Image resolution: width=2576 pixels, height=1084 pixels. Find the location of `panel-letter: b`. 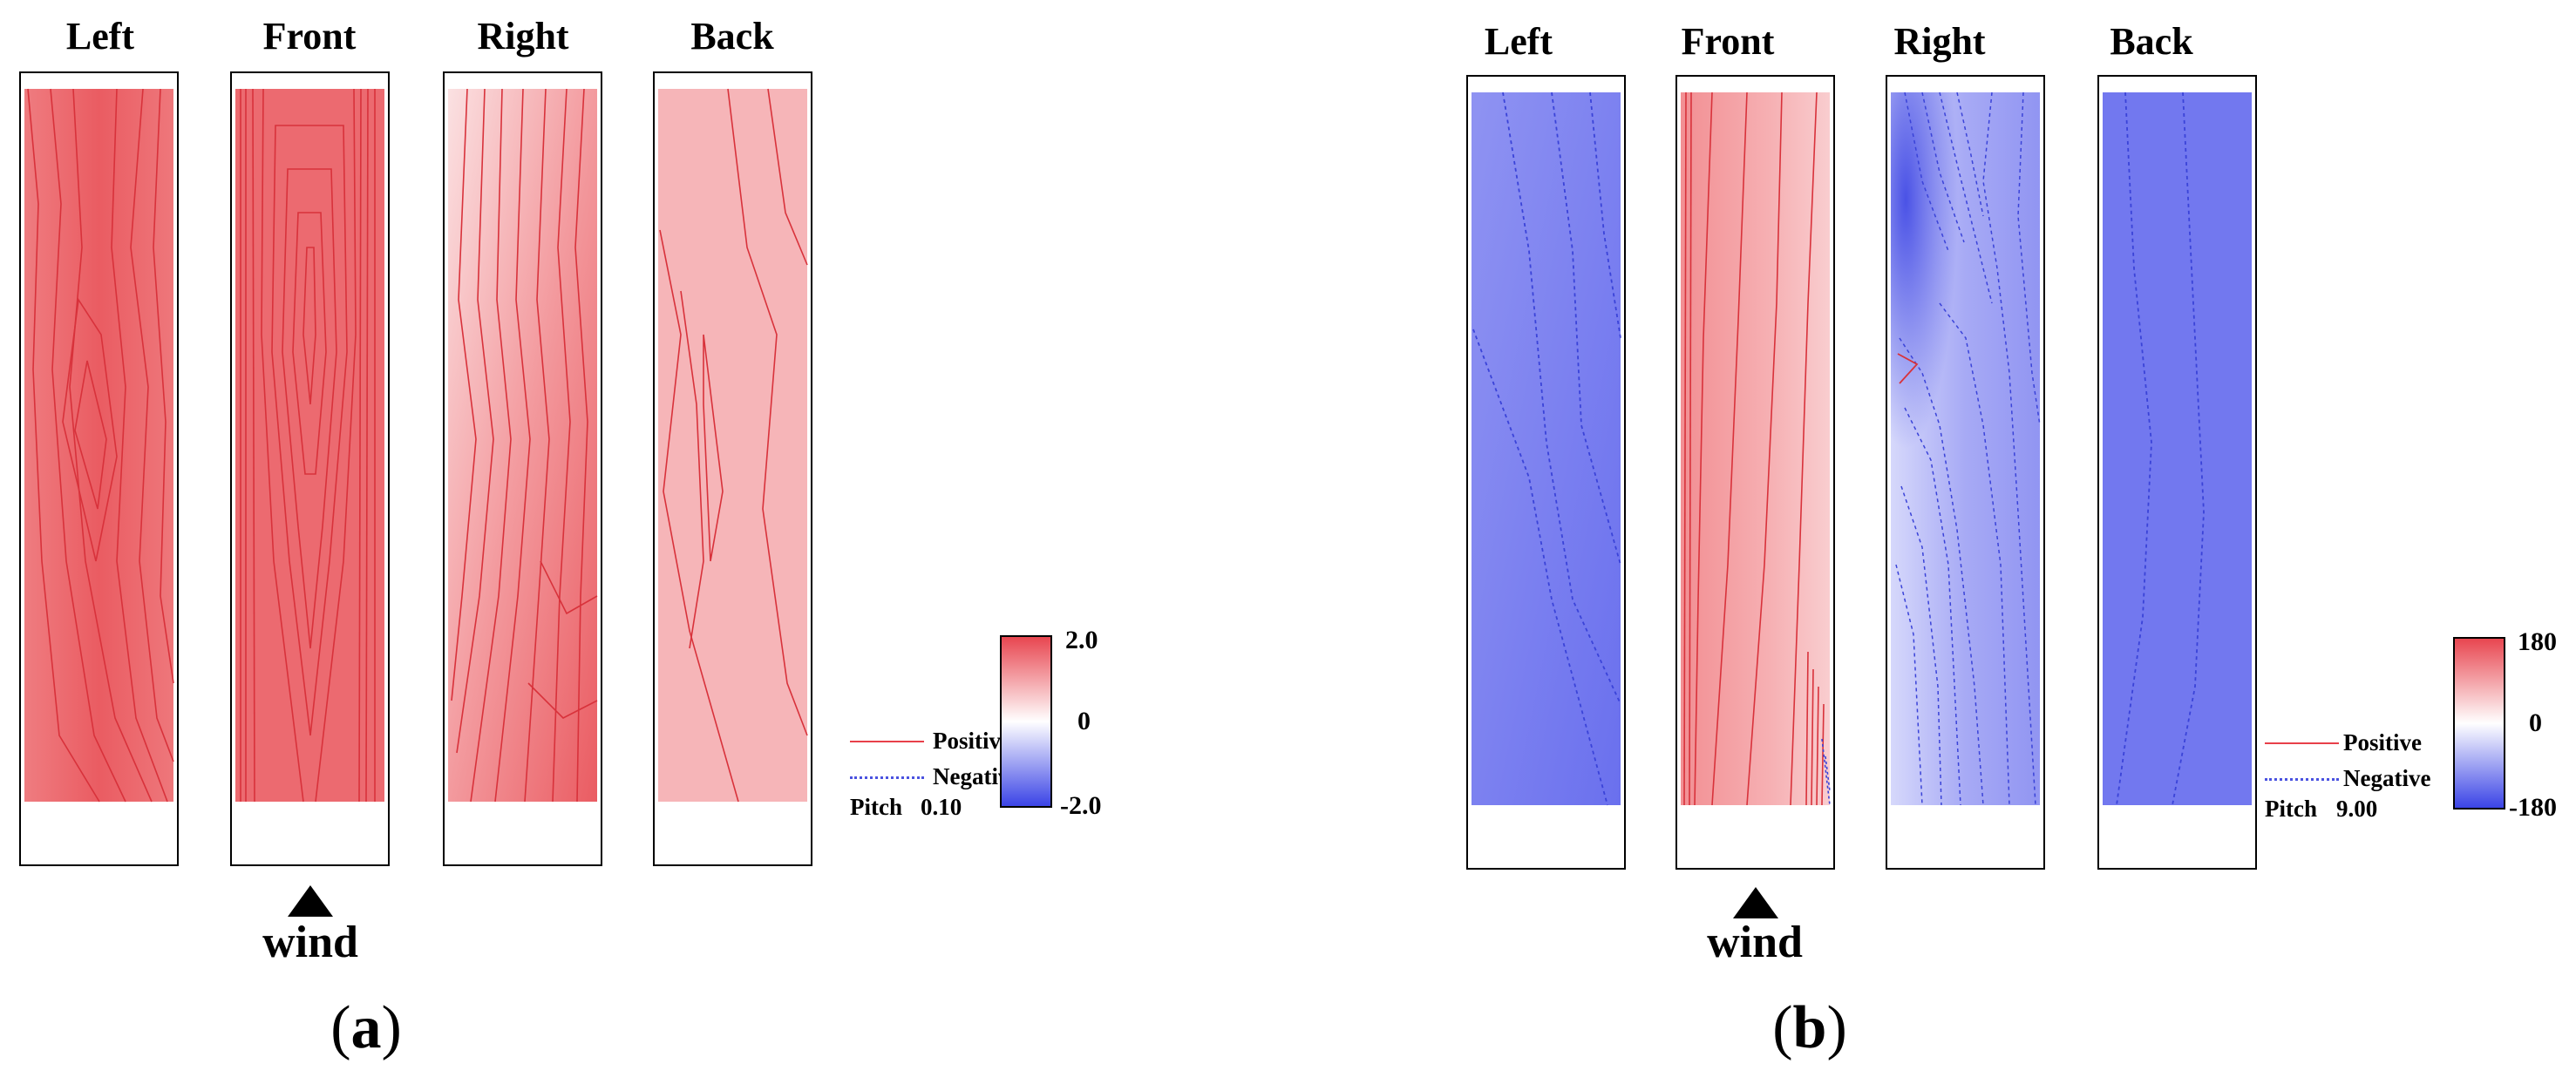

panel-letter: b is located at coordinates (1809, 1027).